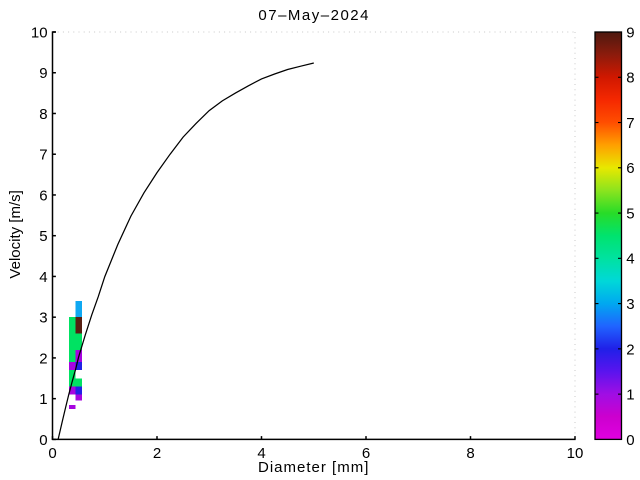 Image resolution: width=640 pixels, height=480 pixels. What do you see at coordinates (314, 15) in the screenshot?
I see `svg-text: 07–May–2024` at bounding box center [314, 15].